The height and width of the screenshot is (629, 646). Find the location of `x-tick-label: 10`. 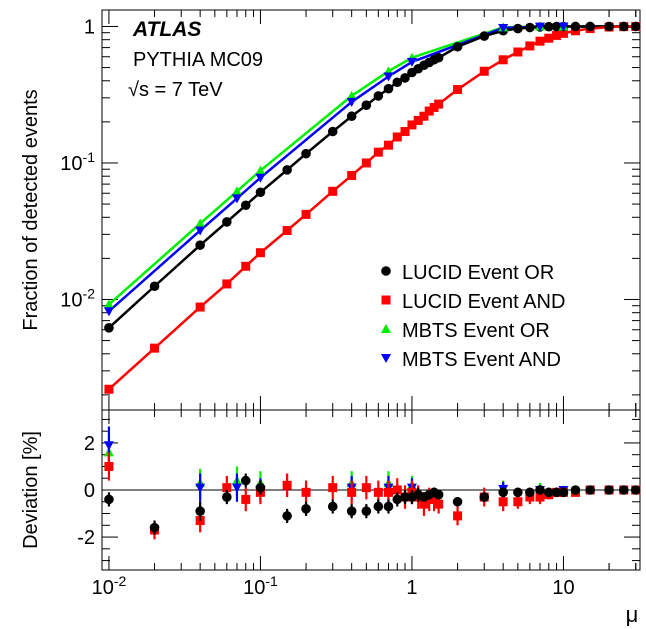

x-tick-label: 10 is located at coordinates (563, 588).